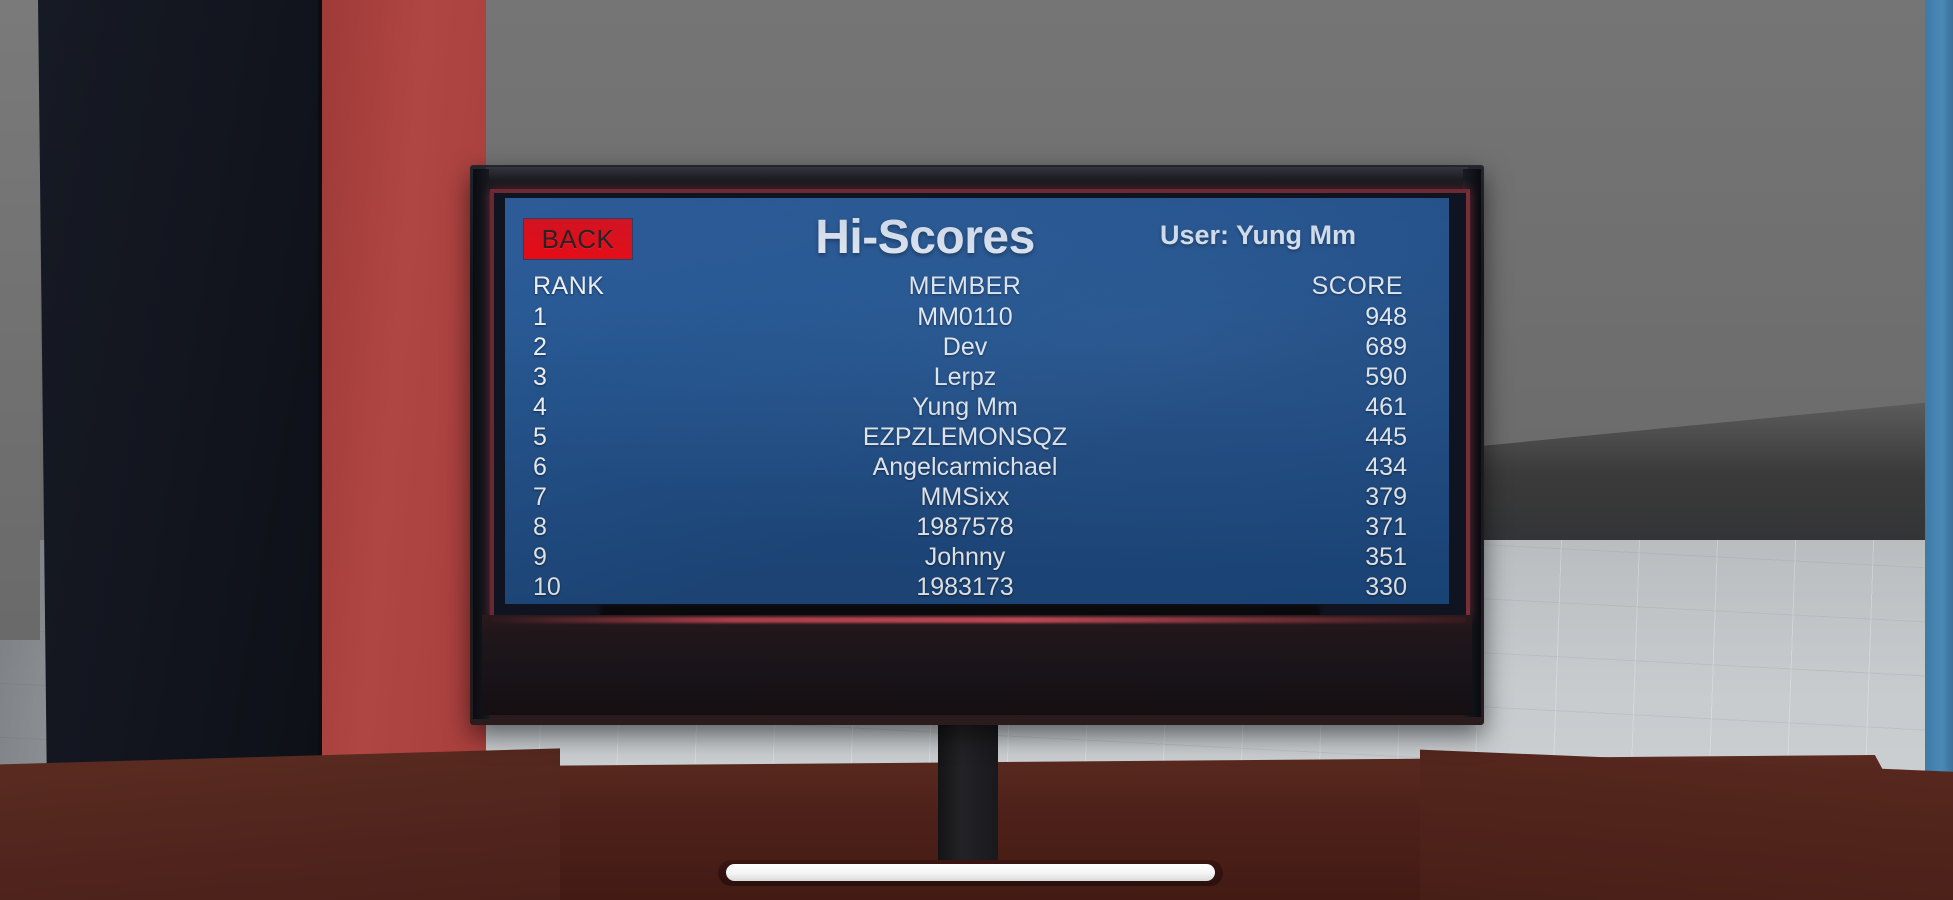 This screenshot has height=900, width=1953. Describe the element at coordinates (540, 377) in the screenshot. I see `cell-rank: 3` at that location.